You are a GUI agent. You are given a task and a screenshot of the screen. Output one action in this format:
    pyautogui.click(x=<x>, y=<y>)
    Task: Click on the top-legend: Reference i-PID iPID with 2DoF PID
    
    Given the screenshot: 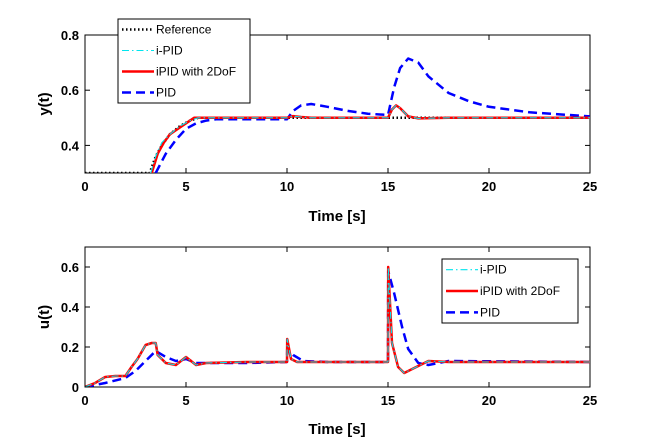 What is the action you would take?
    pyautogui.click(x=184, y=61)
    